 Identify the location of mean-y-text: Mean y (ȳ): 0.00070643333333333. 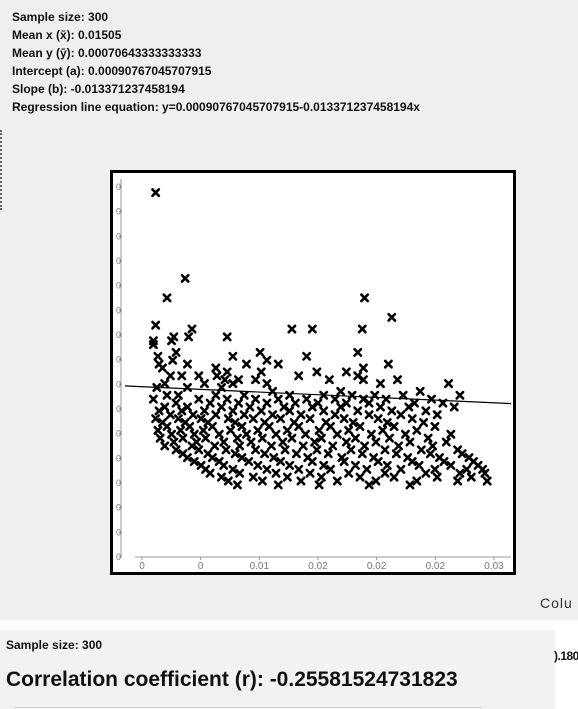
(216, 53).